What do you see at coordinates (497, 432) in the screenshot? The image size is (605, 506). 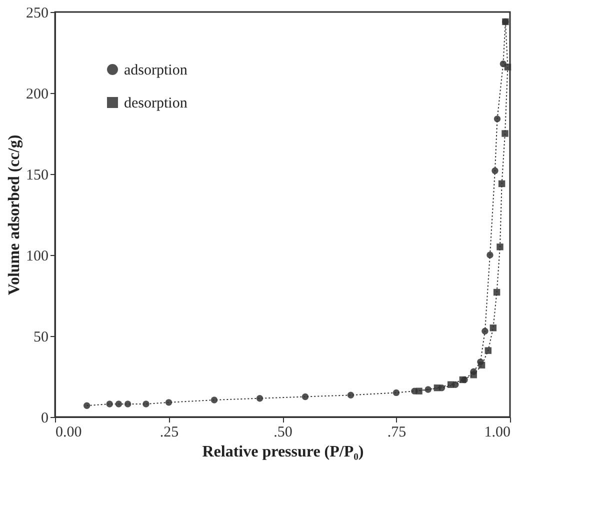 I see `x-tick-label: 1.00` at bounding box center [497, 432].